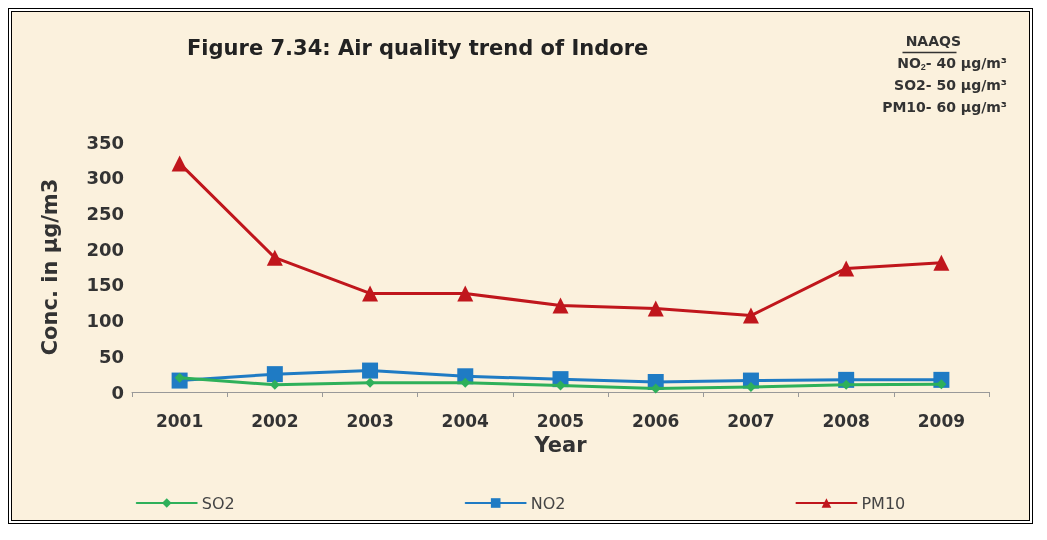 This screenshot has height=540, width=1047. I want to click on y-axis-title: Conc. in µg/m3, so click(49, 267).